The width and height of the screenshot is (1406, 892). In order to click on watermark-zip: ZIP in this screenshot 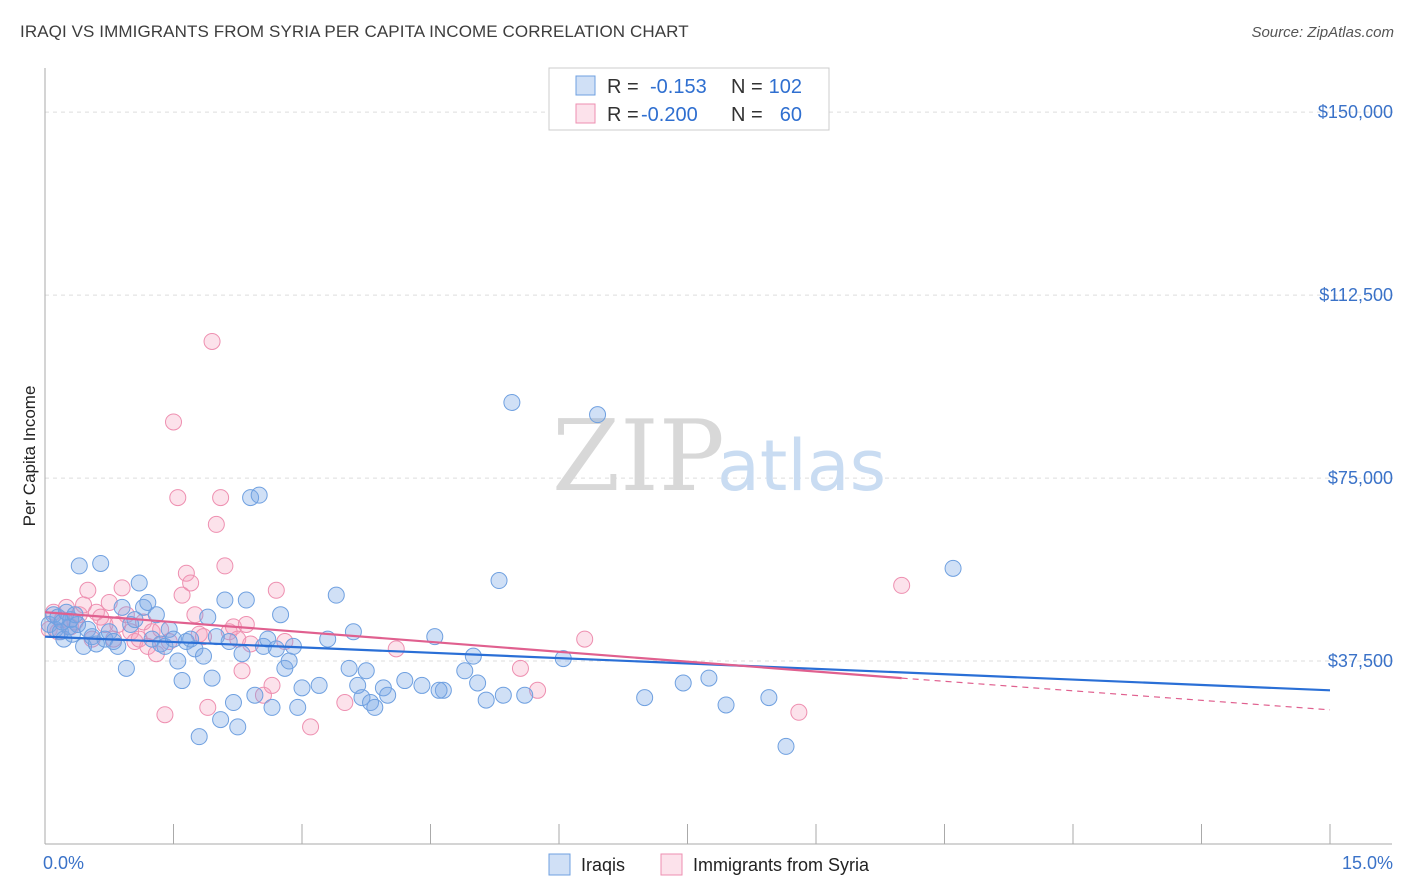, I will do `click(638, 457)`.